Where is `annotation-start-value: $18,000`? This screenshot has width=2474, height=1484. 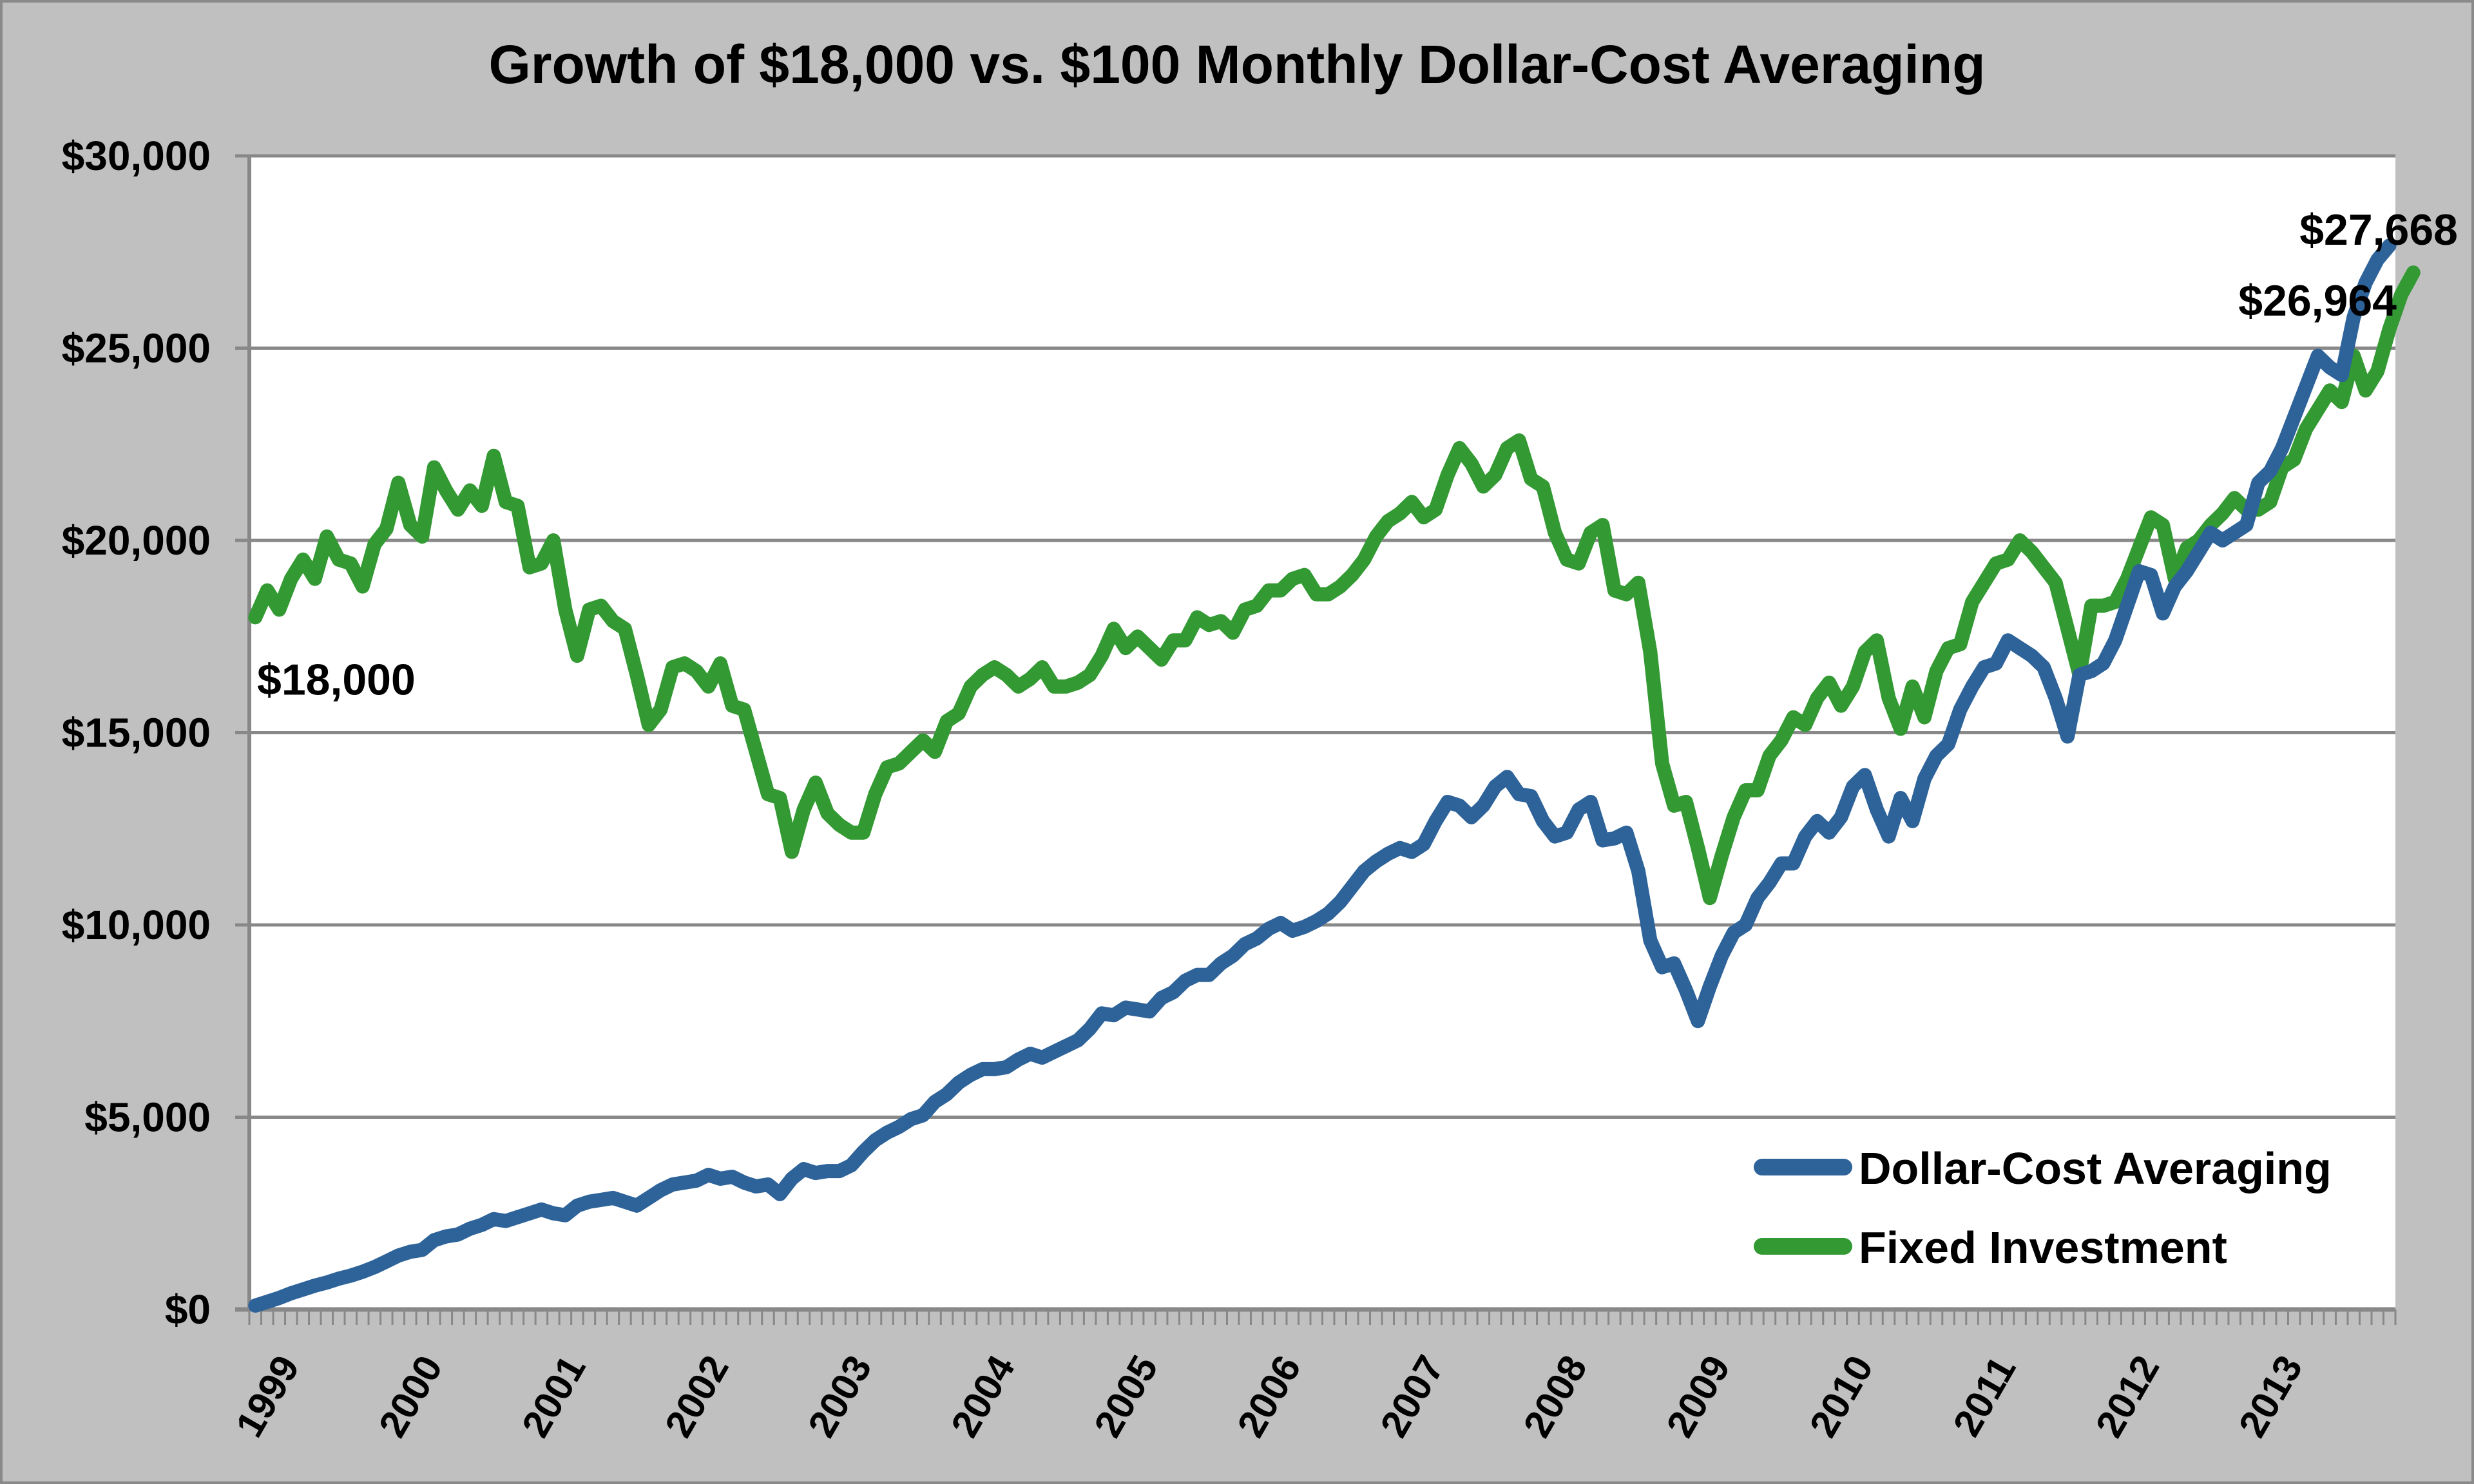
annotation-start-value: $18,000 is located at coordinates (336, 679).